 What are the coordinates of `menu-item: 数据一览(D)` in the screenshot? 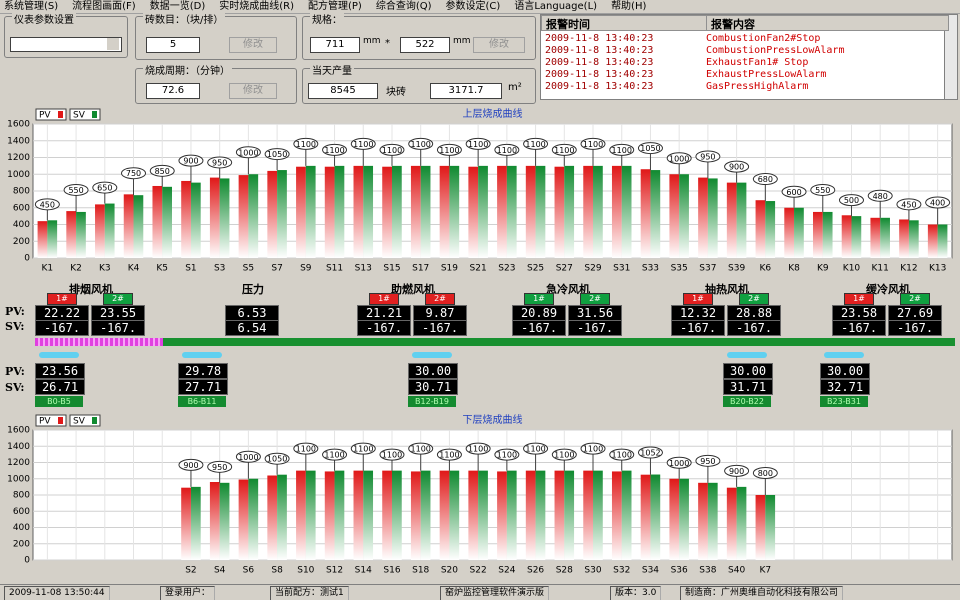 It's located at (177, 6).